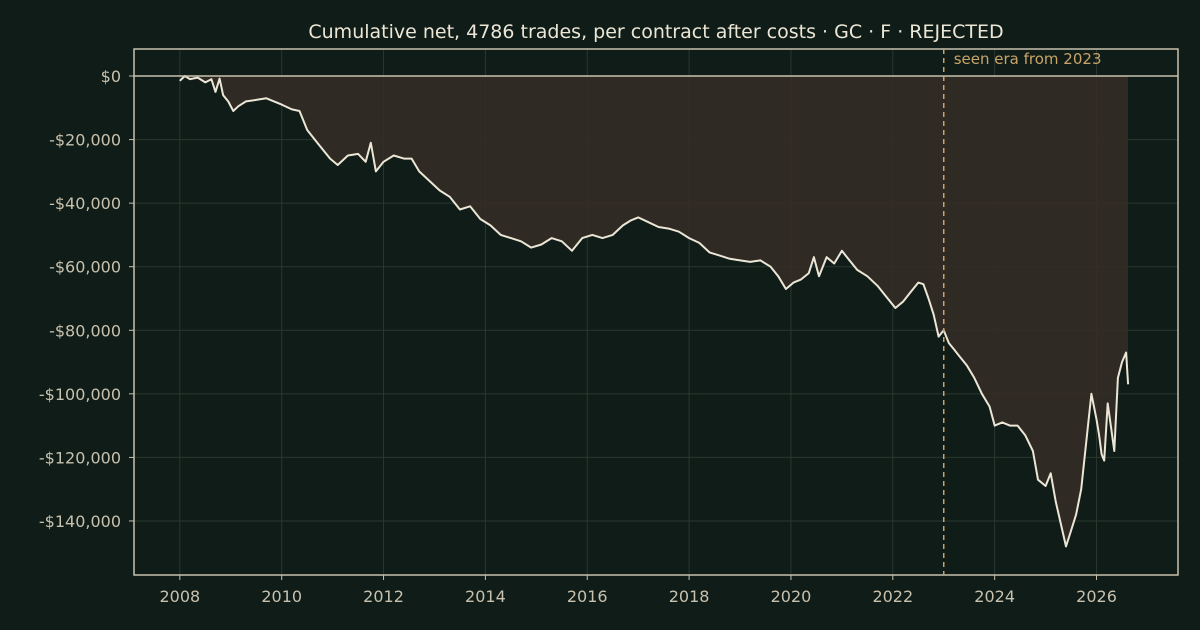 This screenshot has width=1200, height=630. I want to click on y-tick-label: -$120,000, so click(80, 457).